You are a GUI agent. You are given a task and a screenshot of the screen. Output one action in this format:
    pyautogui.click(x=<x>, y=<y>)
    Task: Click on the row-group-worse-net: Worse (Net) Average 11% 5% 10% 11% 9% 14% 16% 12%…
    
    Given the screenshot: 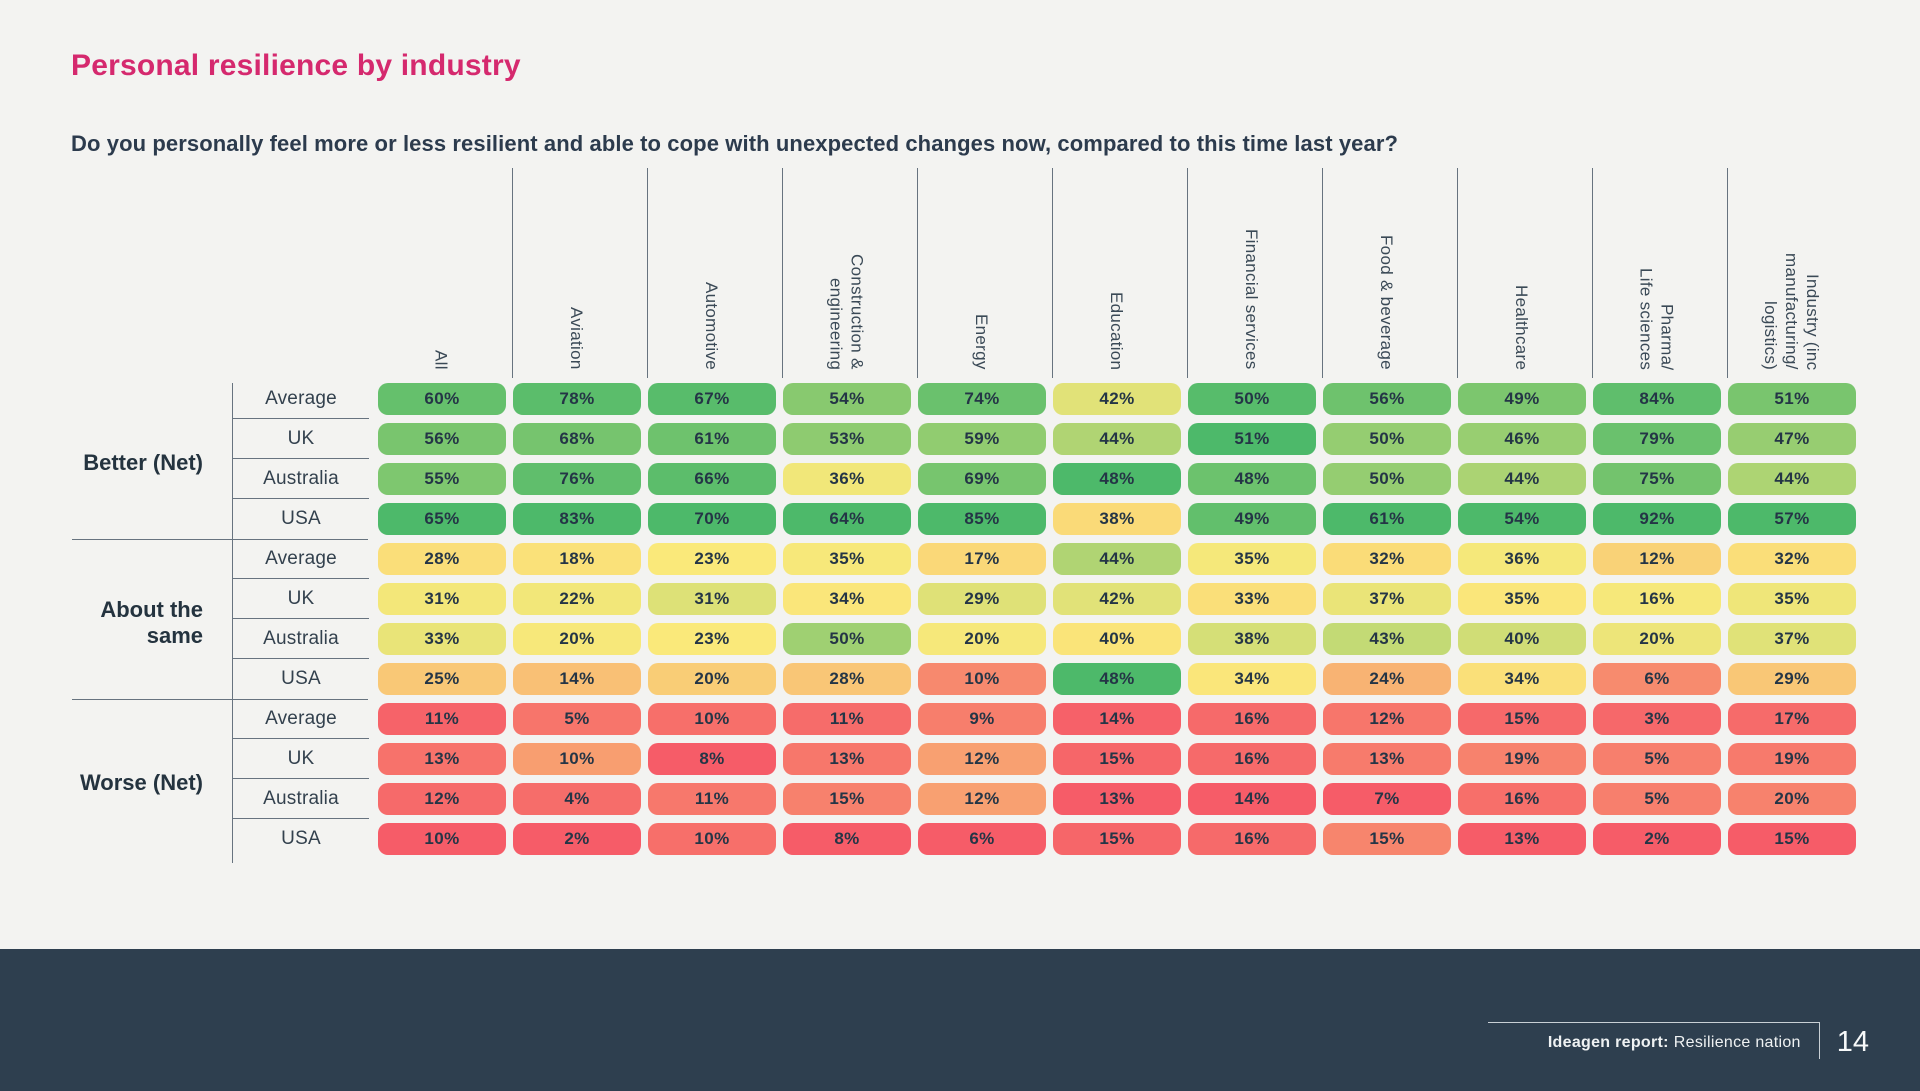 What is the action you would take?
    pyautogui.click(x=967, y=781)
    